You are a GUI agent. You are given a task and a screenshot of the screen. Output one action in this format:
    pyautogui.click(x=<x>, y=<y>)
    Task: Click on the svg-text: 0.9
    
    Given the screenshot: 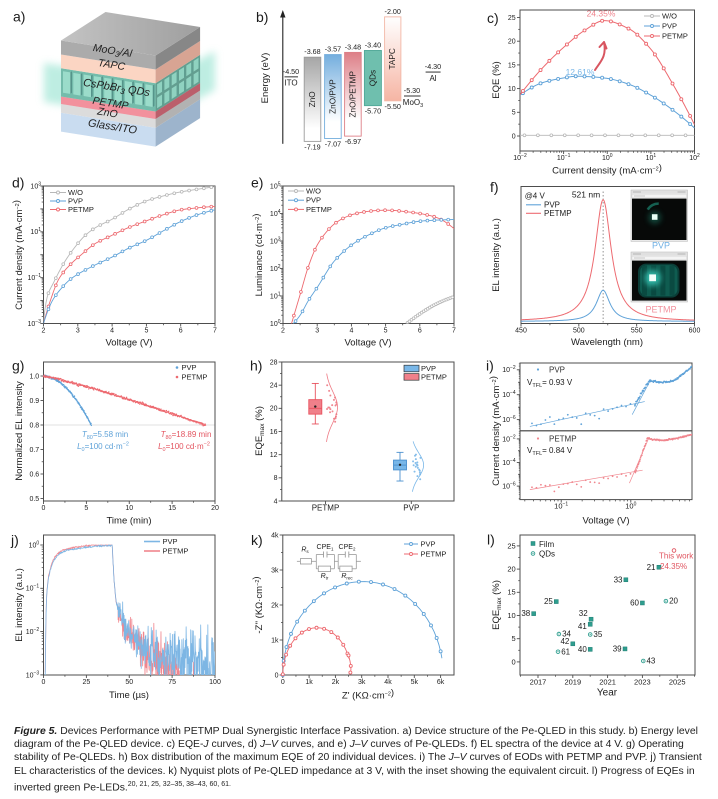 What is the action you would take?
    pyautogui.click(x=34, y=401)
    